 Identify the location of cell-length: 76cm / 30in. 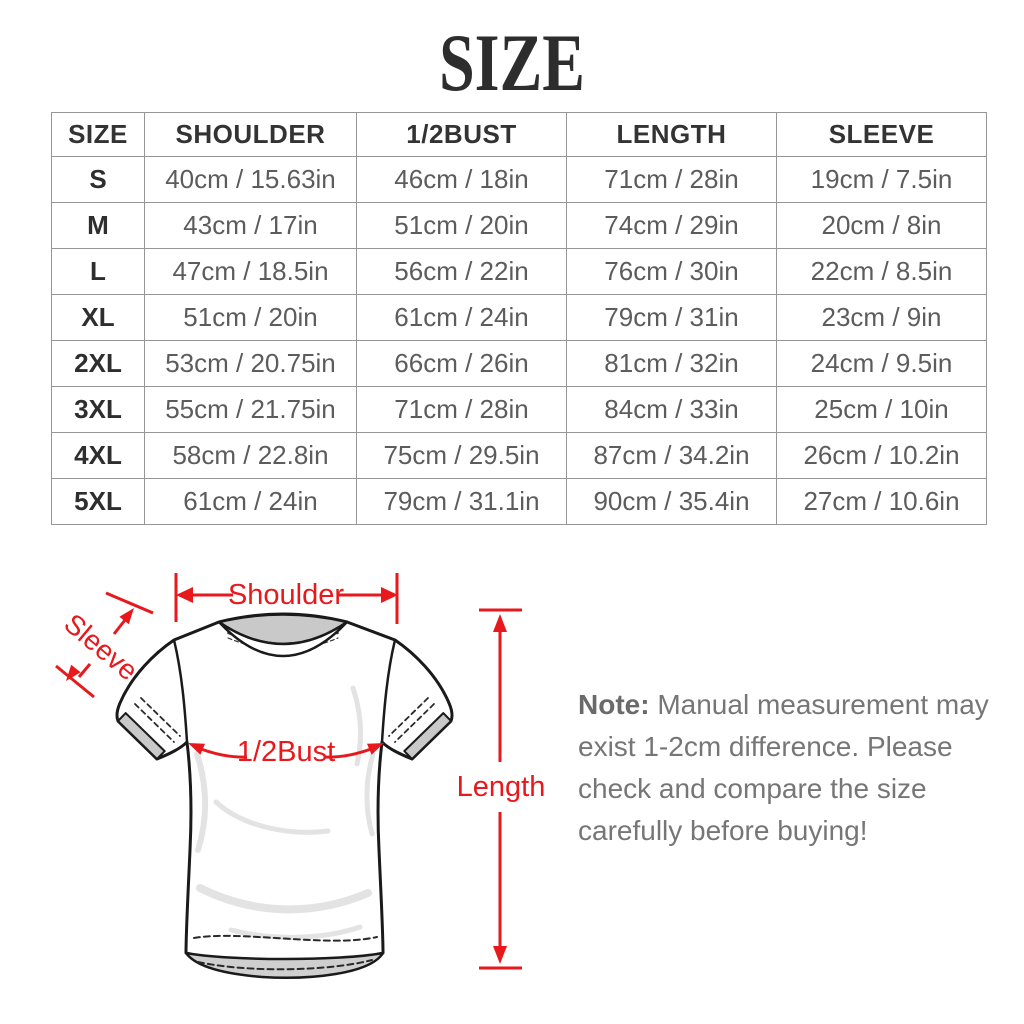
(671, 271).